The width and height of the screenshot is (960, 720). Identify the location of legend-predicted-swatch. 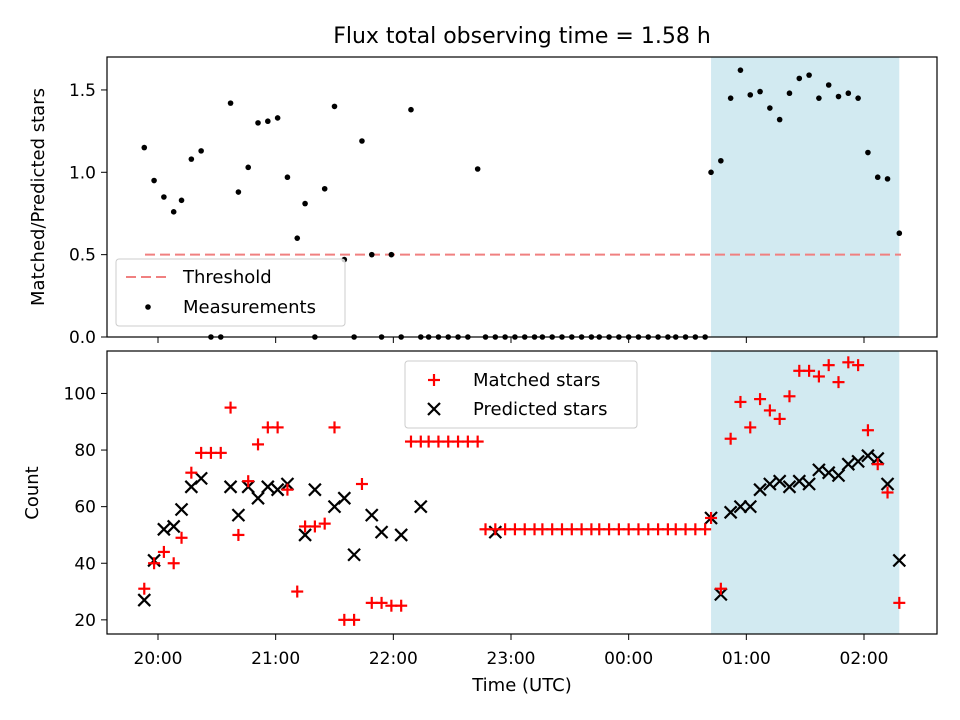
(434, 409).